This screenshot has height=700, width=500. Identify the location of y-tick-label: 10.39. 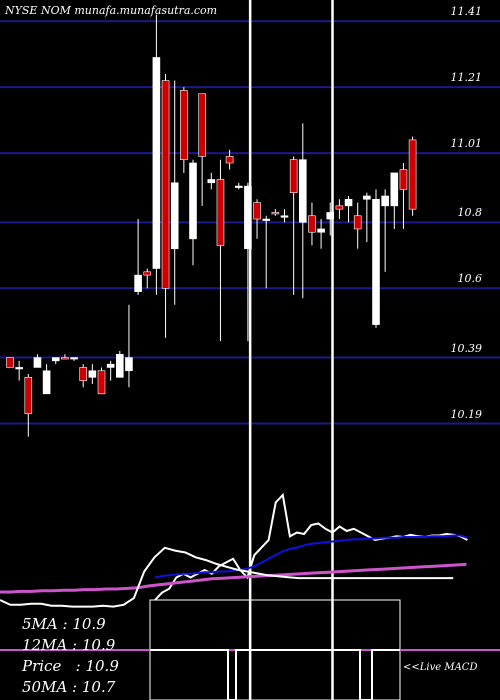
(466, 348).